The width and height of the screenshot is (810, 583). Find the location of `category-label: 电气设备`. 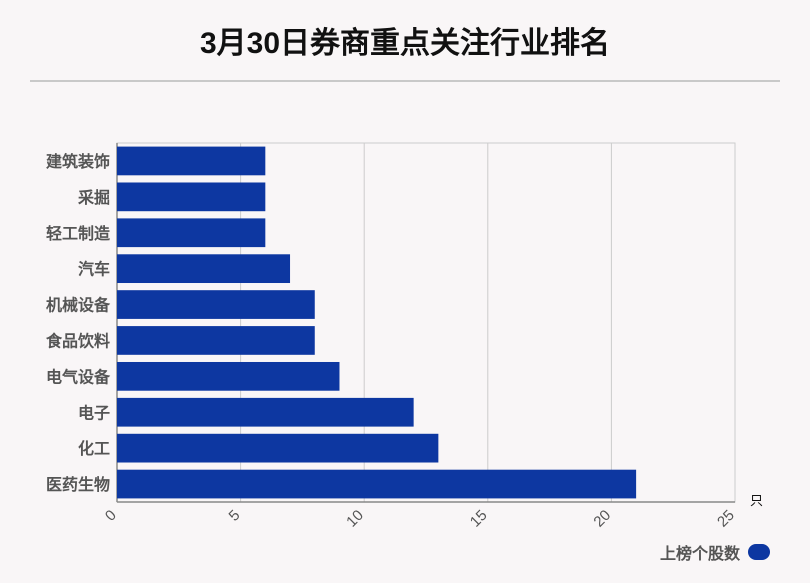

category-label: 电气设备 is located at coordinates (78, 376).